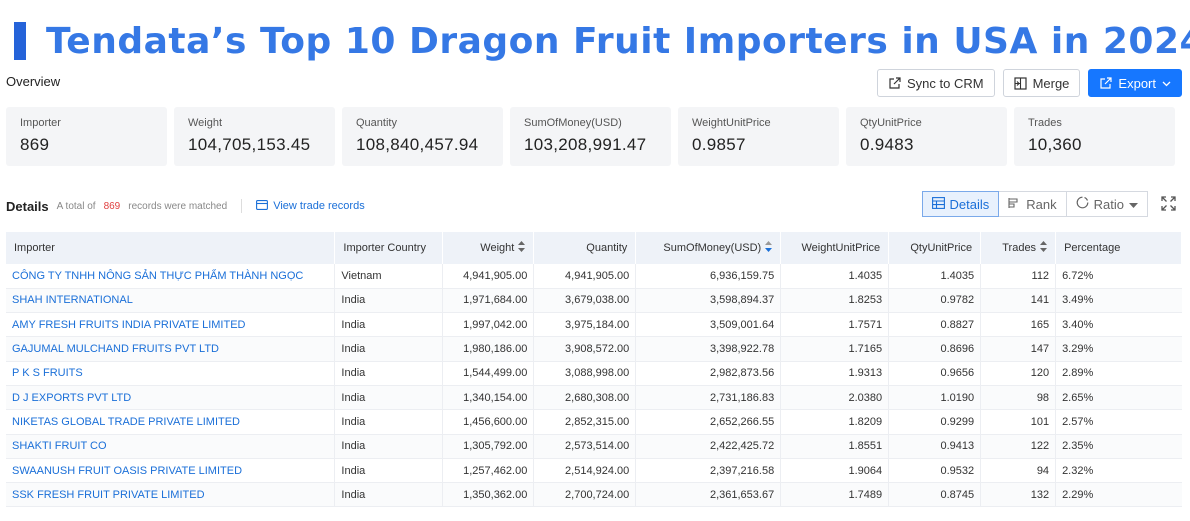 The height and width of the screenshot is (521, 1190). What do you see at coordinates (1018, 349) in the screenshot?
I see `cell-trades: 147` at bounding box center [1018, 349].